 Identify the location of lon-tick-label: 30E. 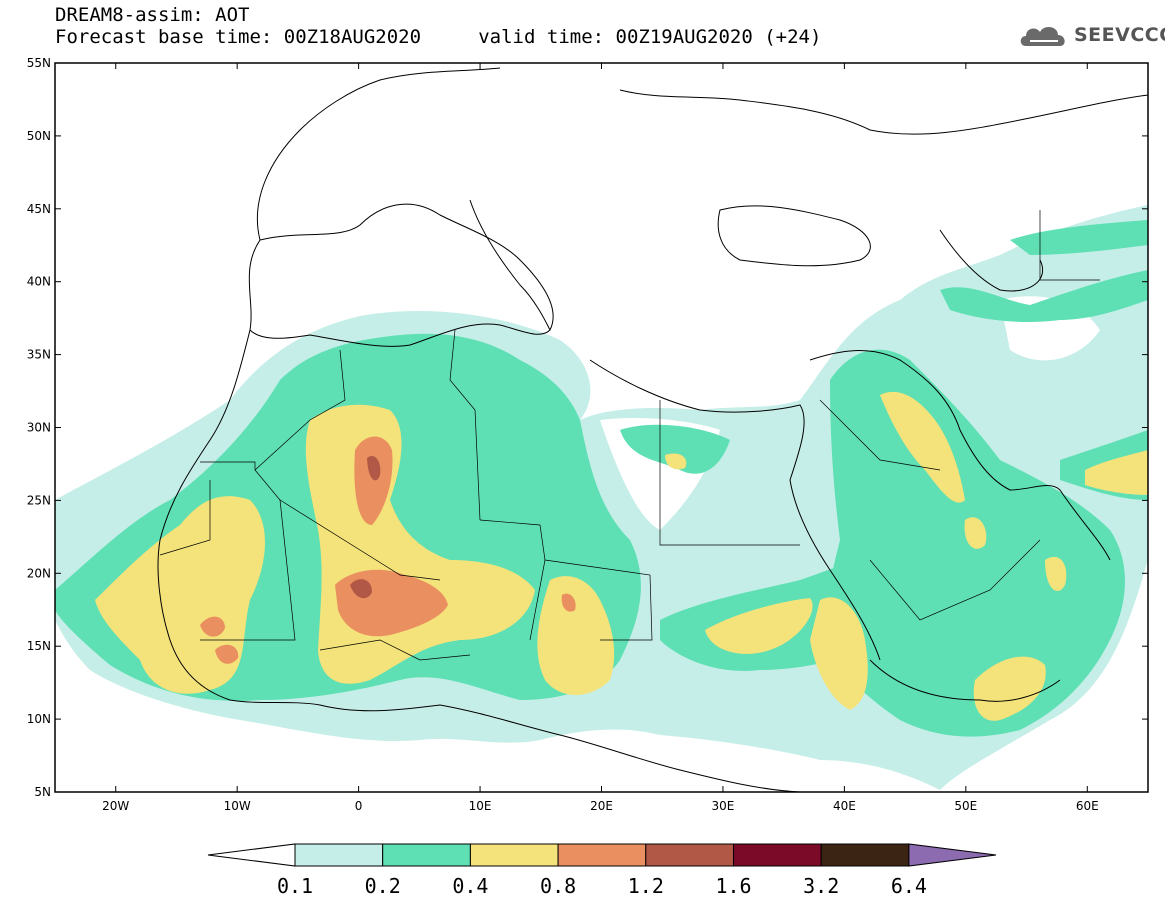
(723, 806).